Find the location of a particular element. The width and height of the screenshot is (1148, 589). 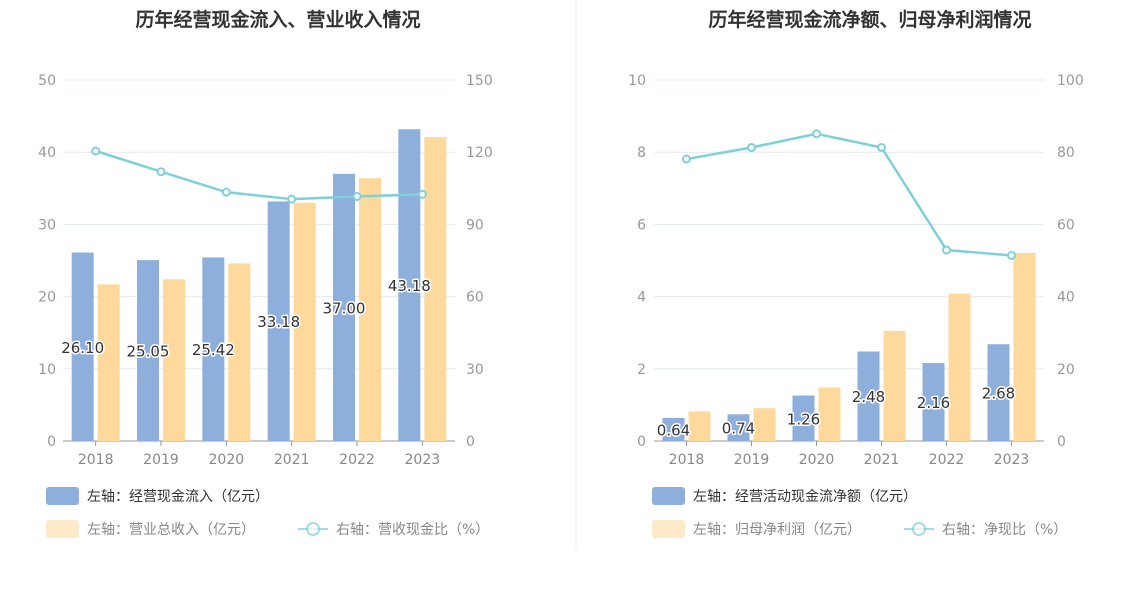

data-label: 0.74 is located at coordinates (738, 429).